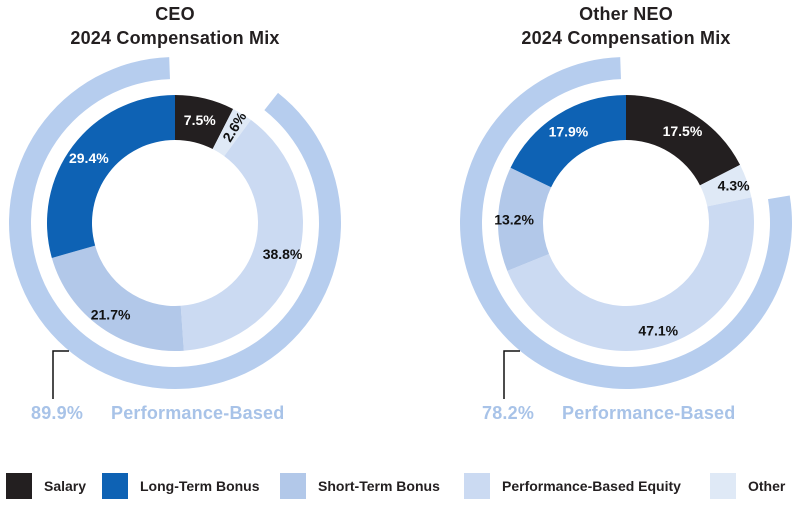 The image size is (800, 508). I want to click on legend-item-performance-based-equity: Performance-Based Equity, so click(572, 486).